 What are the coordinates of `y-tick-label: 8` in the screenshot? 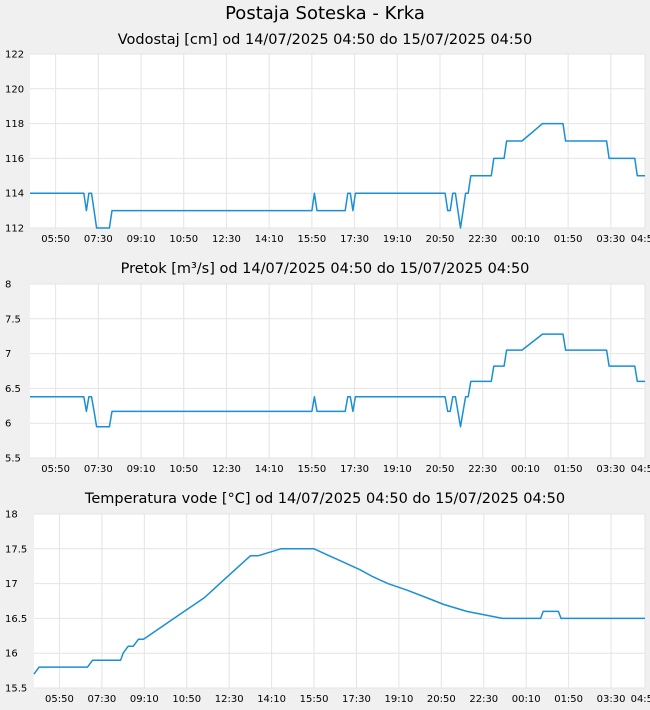 It's located at (8, 285).